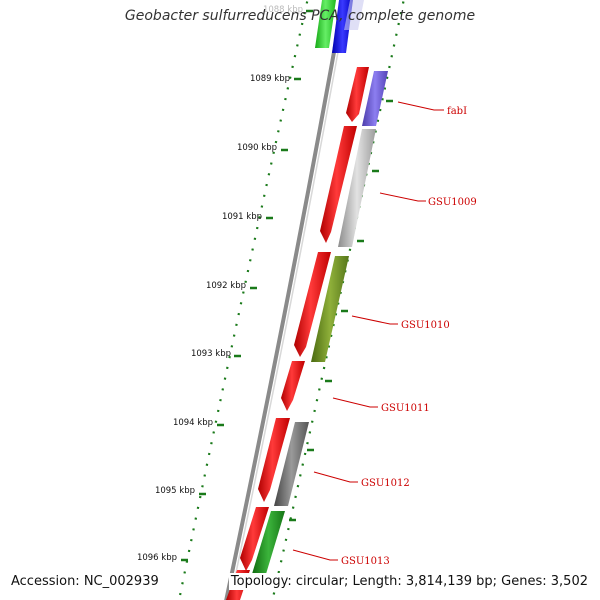 The width and height of the screenshot is (600, 600). What do you see at coordinates (270, 79) in the screenshot?
I see `kbp-label: 1089 kbp` at bounding box center [270, 79].